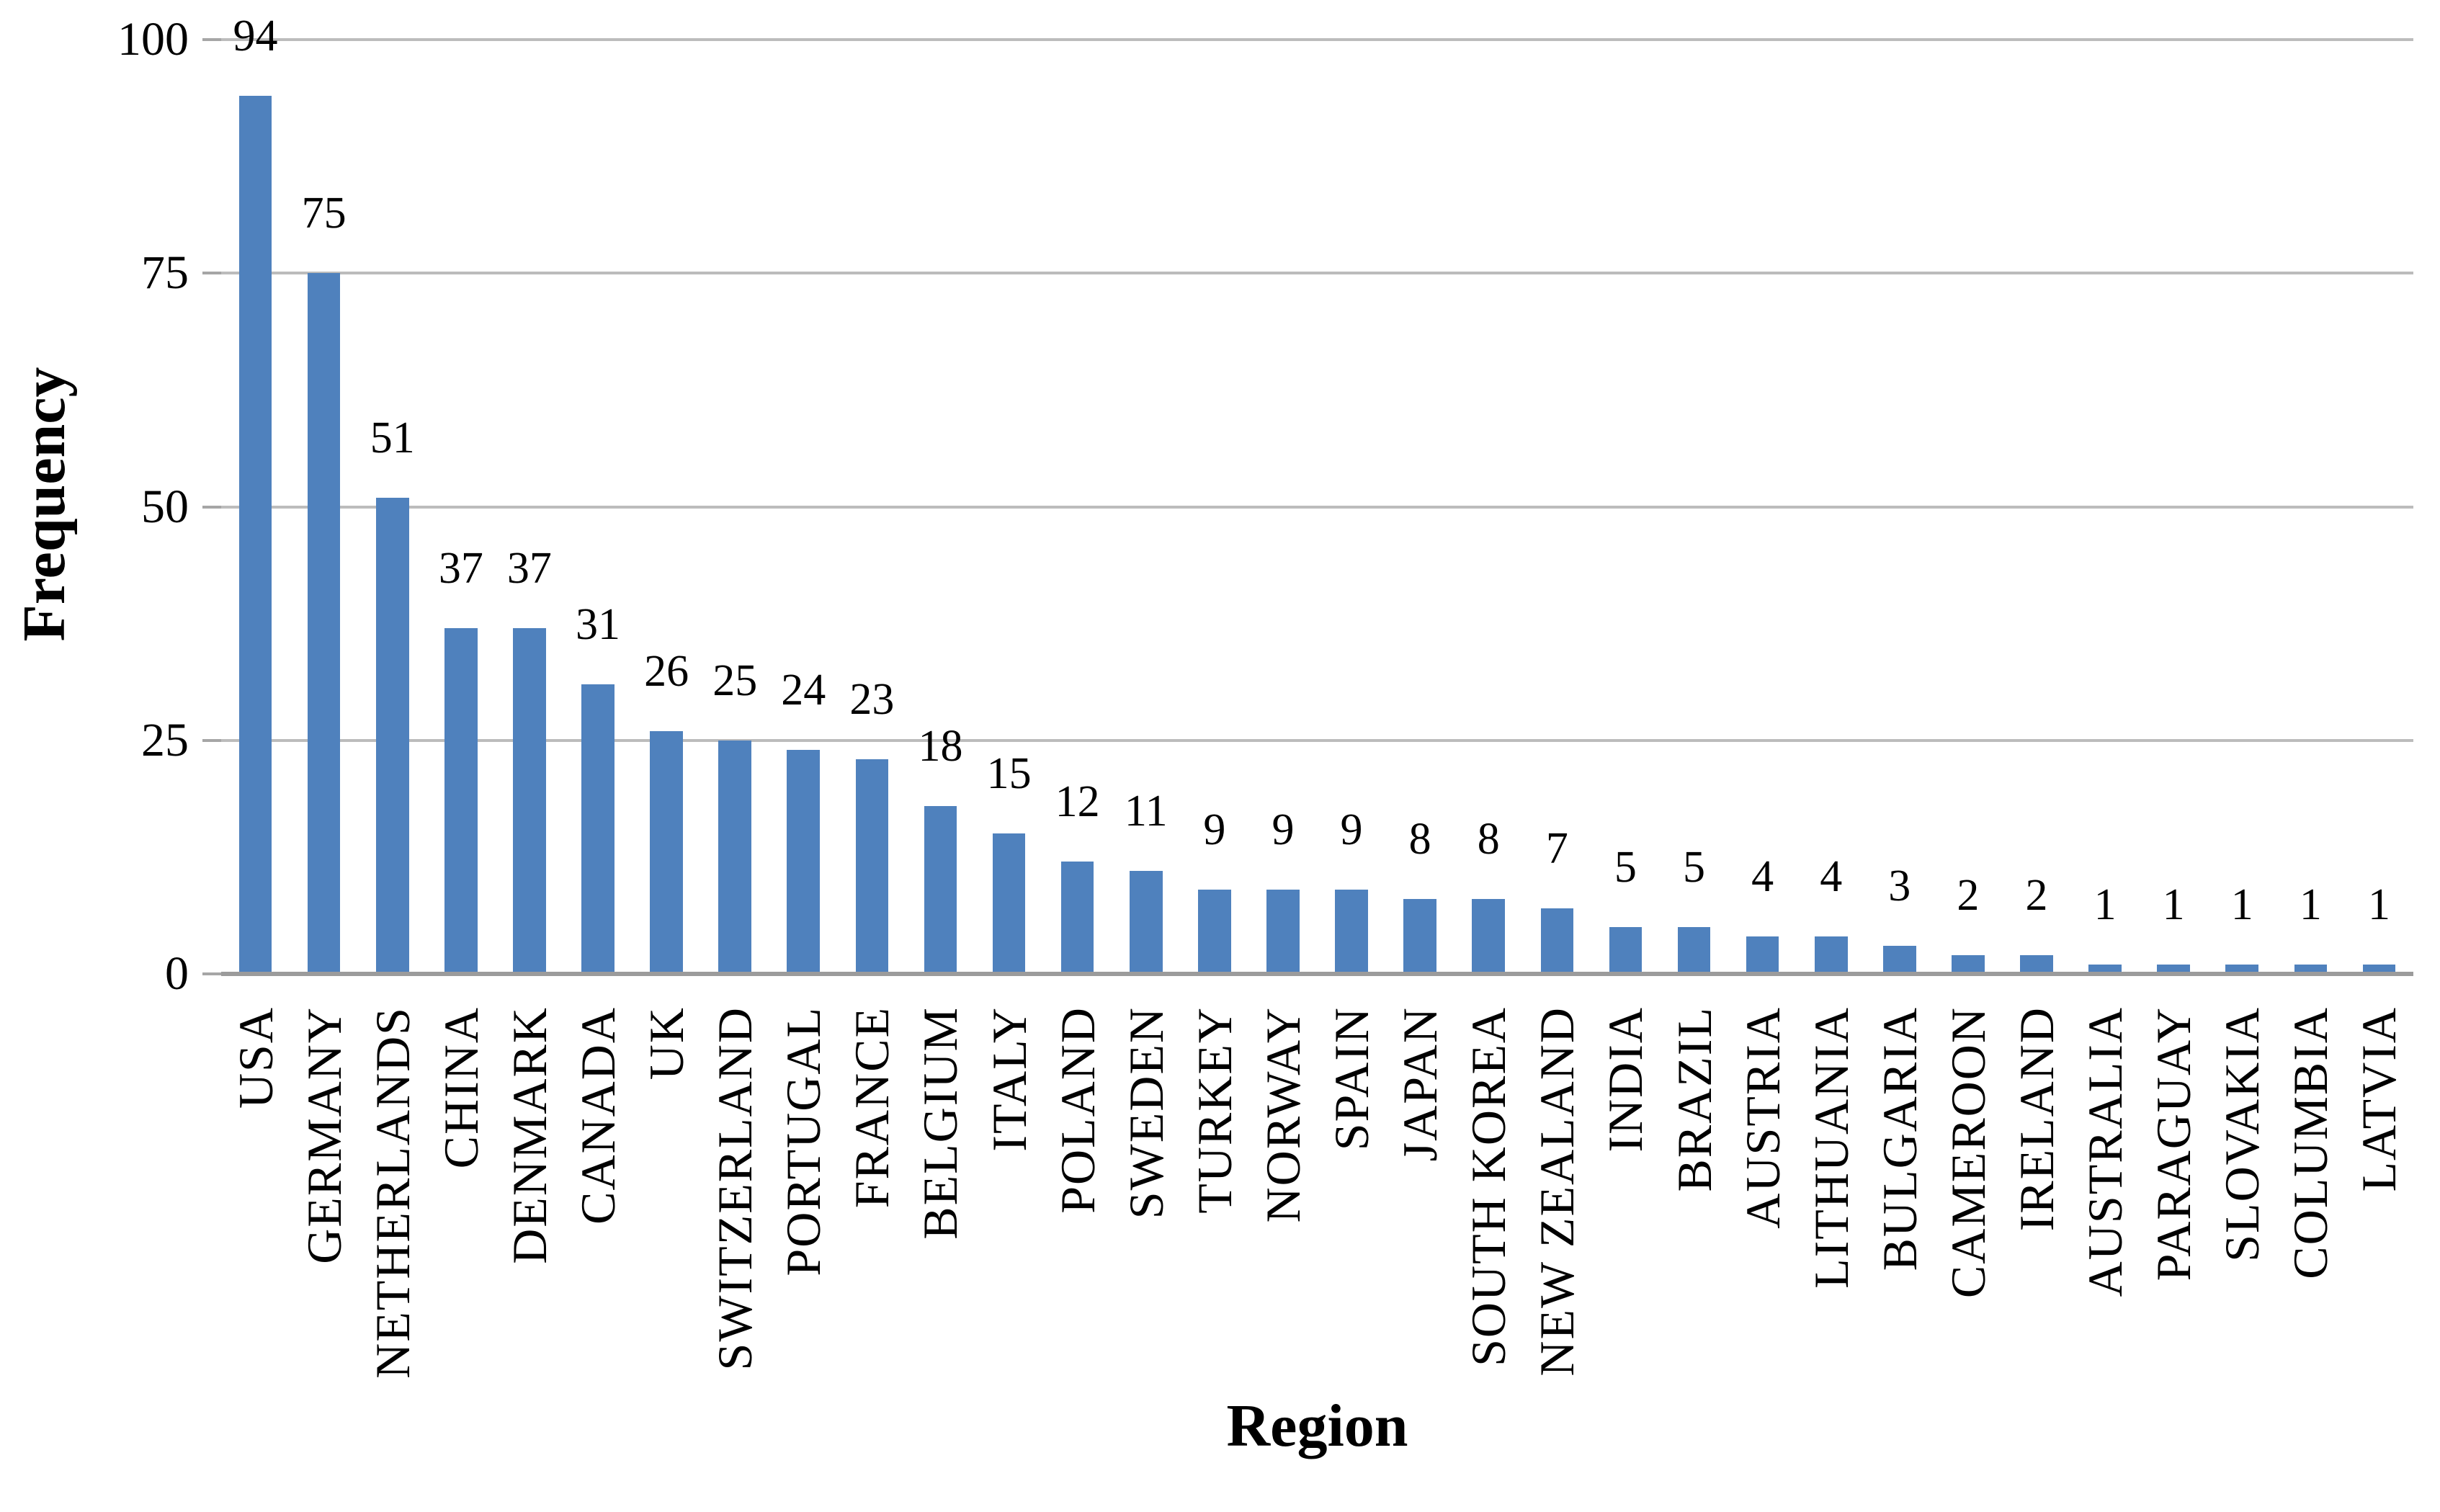 The height and width of the screenshot is (1512, 2440). What do you see at coordinates (1009, 774) in the screenshot?
I see `bar-value-label: 15` at bounding box center [1009, 774].